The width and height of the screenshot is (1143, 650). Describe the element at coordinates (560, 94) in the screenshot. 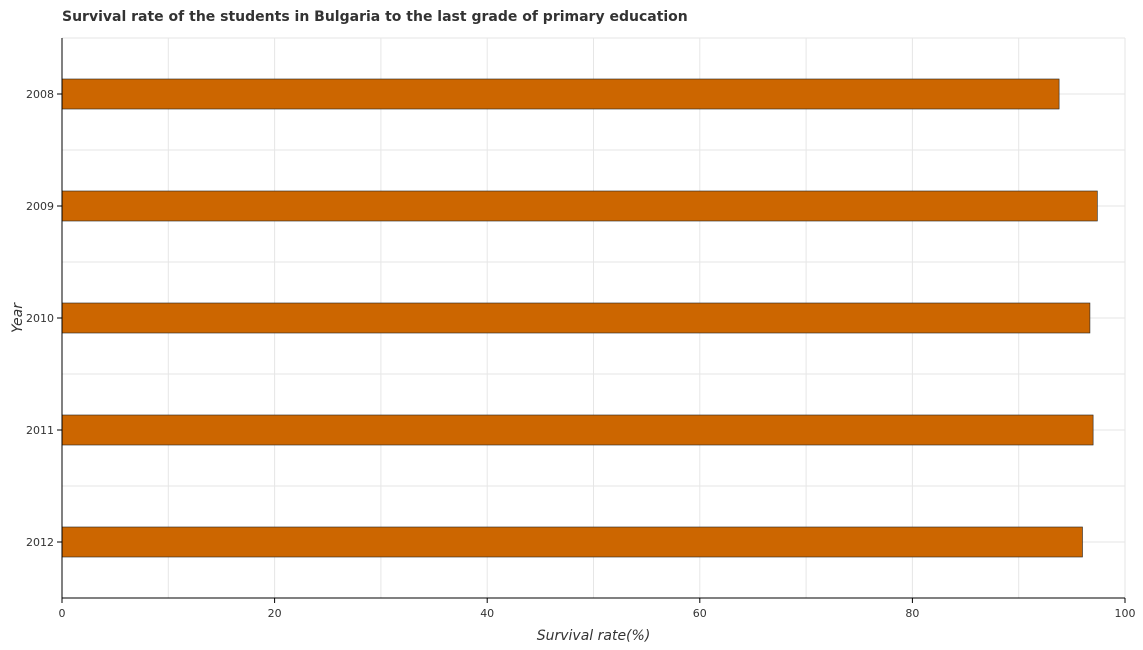

I see `bar-2008` at that location.